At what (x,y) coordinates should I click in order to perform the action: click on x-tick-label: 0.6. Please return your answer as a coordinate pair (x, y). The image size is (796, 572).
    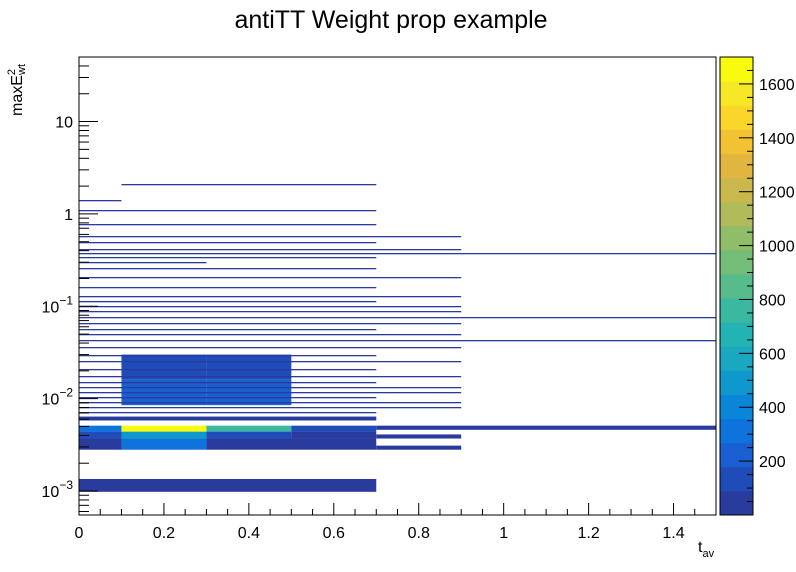
    Looking at the image, I should click on (334, 533).